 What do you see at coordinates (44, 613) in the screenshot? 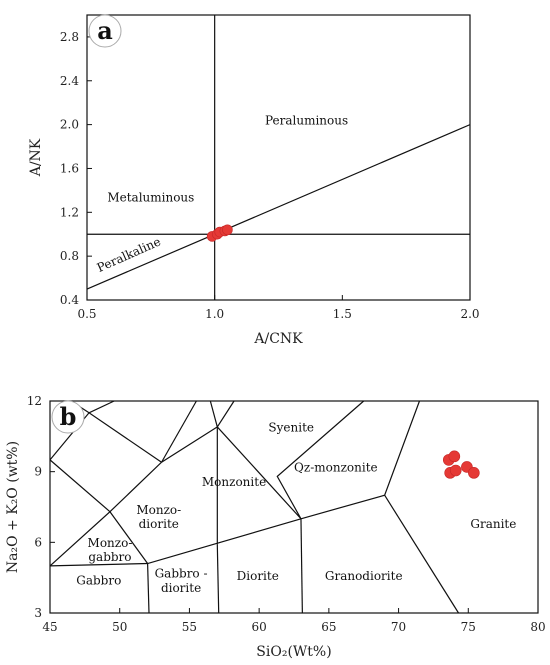
I see `y-tick: 3` at bounding box center [44, 613].